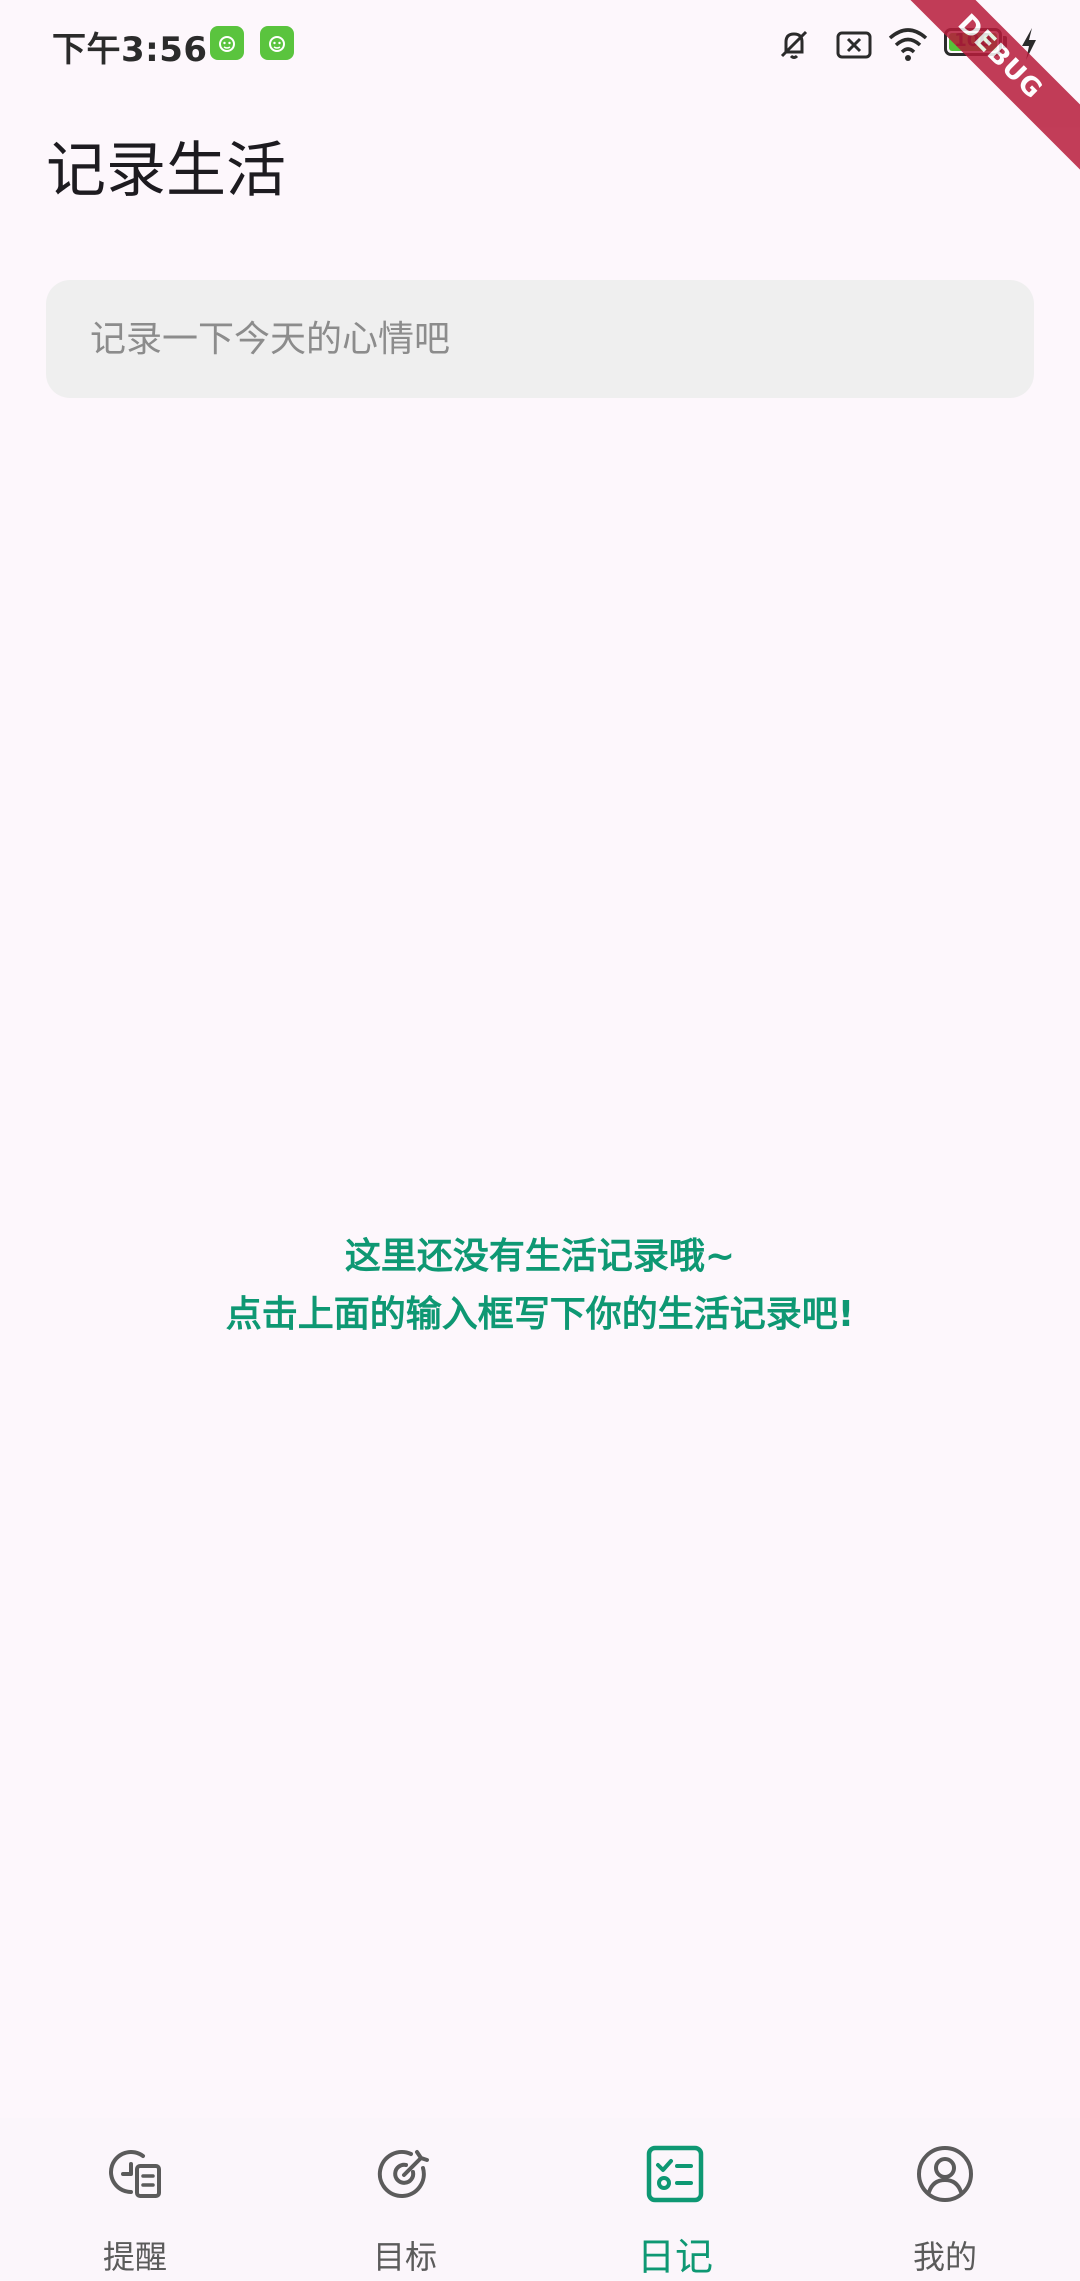 The width and height of the screenshot is (1080, 2281). What do you see at coordinates (134, 2257) in the screenshot?
I see `nav-label-reminder: 提醒` at bounding box center [134, 2257].